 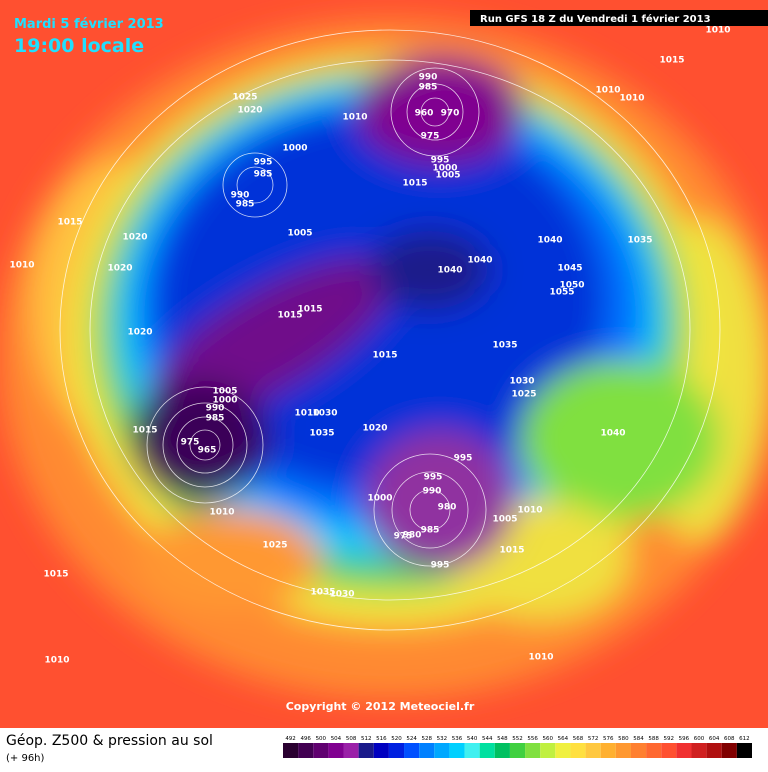 What do you see at coordinates (608, 739) in the screenshot?
I see `colorbar-label: 576` at bounding box center [608, 739].